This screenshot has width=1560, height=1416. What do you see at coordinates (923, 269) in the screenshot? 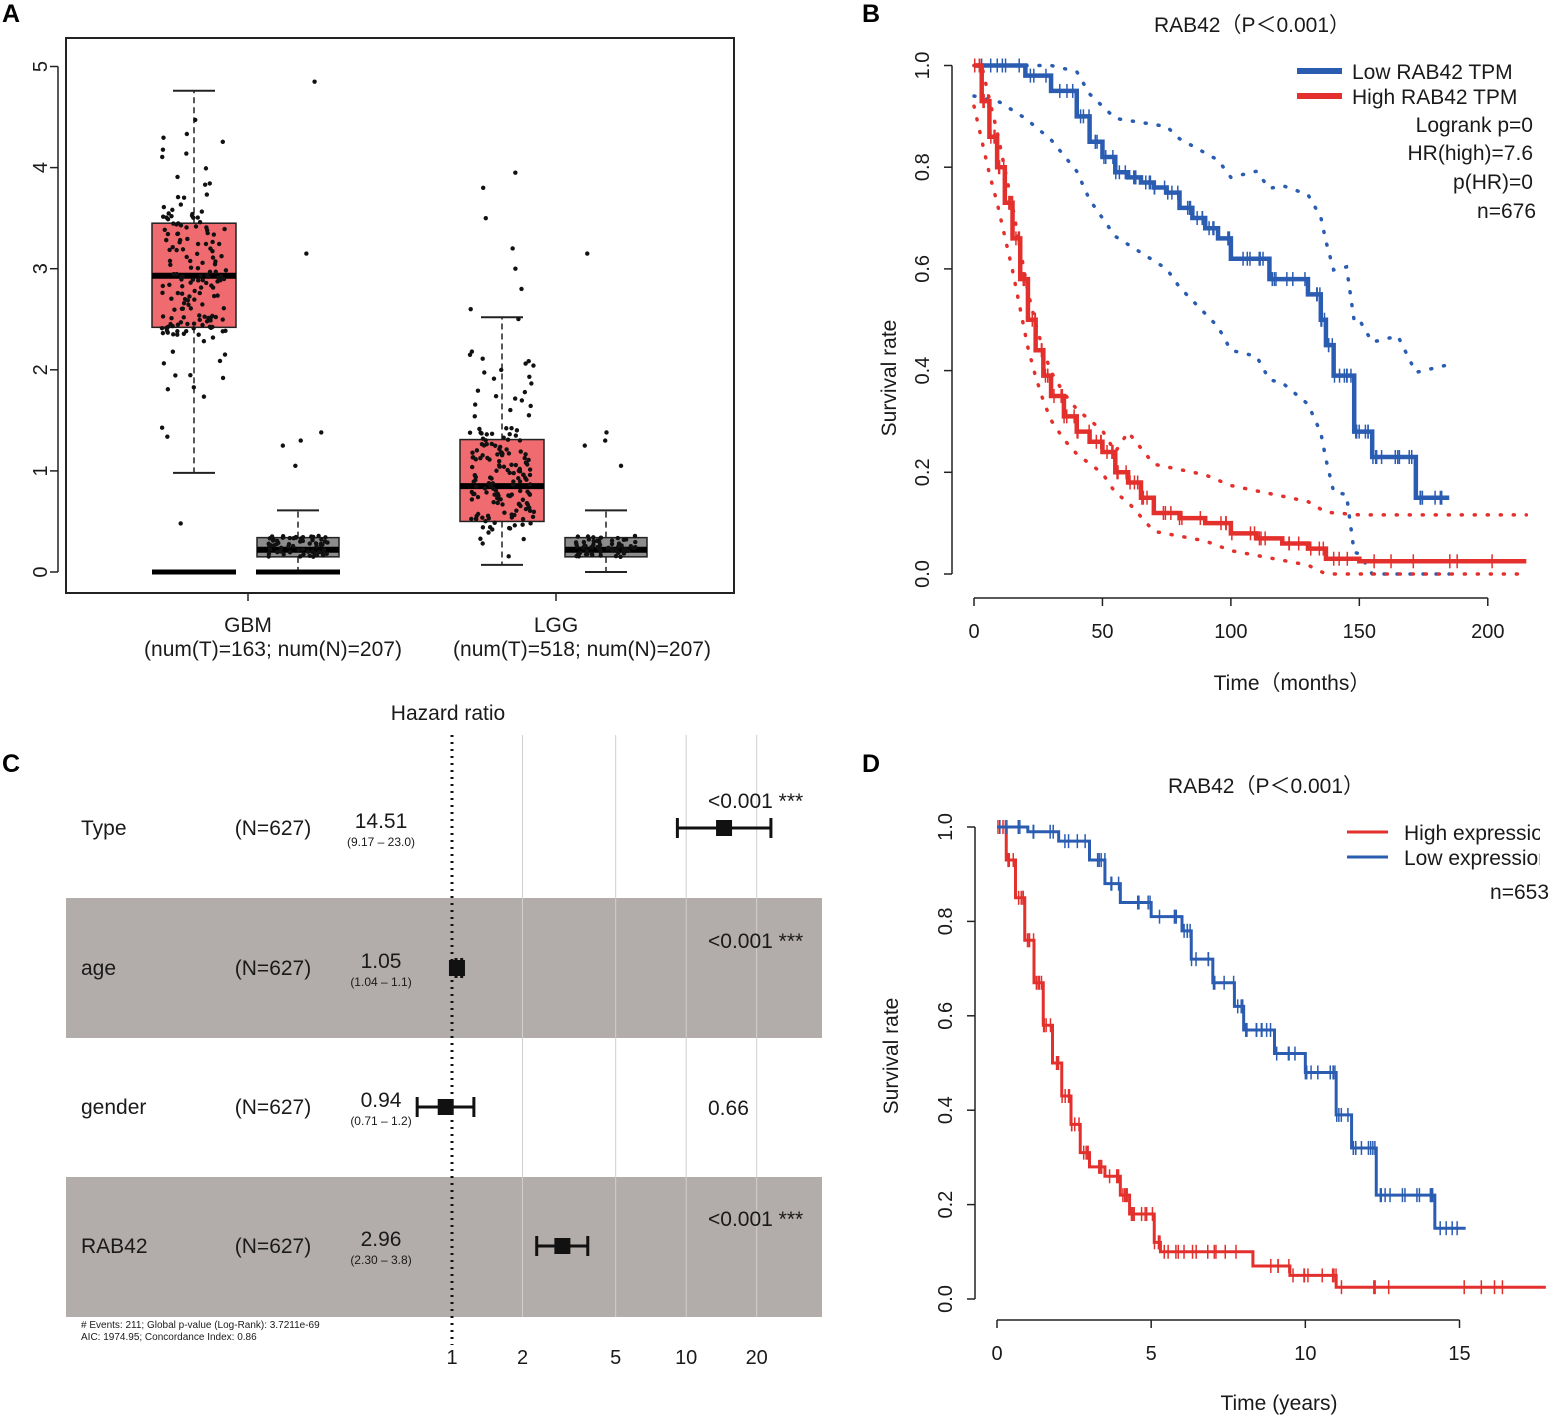
I see `panel-b-y-tick-label: 0.6` at bounding box center [923, 269].